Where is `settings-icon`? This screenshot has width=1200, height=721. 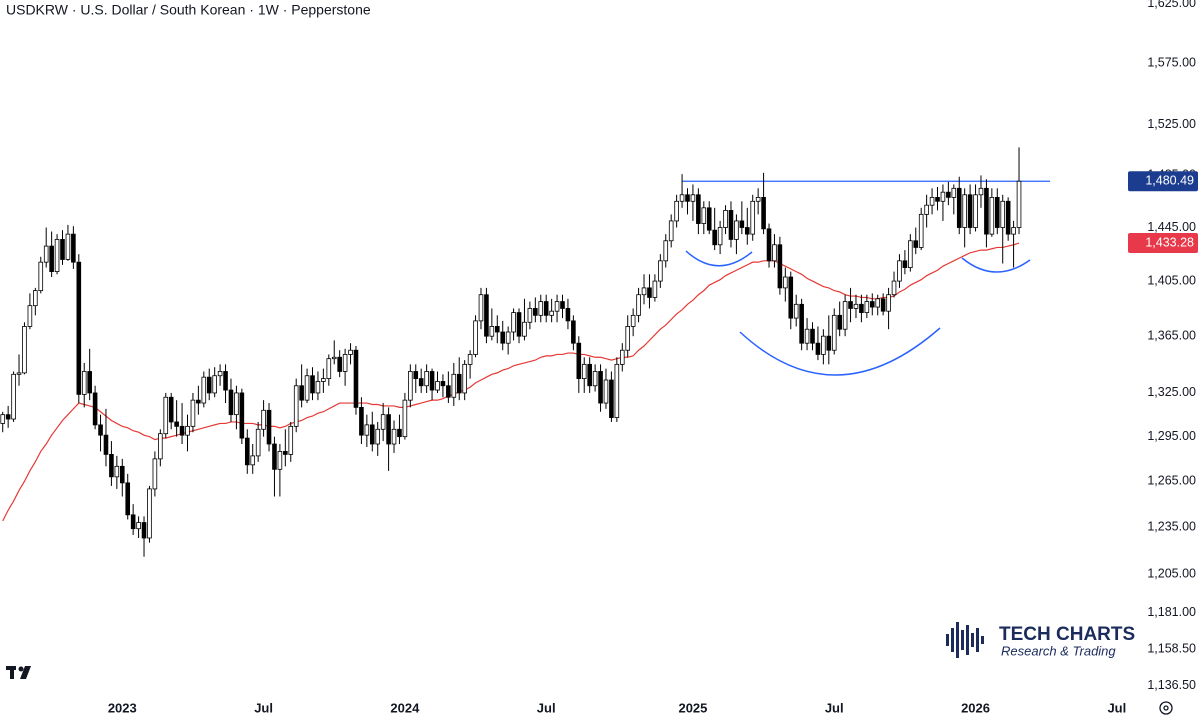 settings-icon is located at coordinates (1166, 708).